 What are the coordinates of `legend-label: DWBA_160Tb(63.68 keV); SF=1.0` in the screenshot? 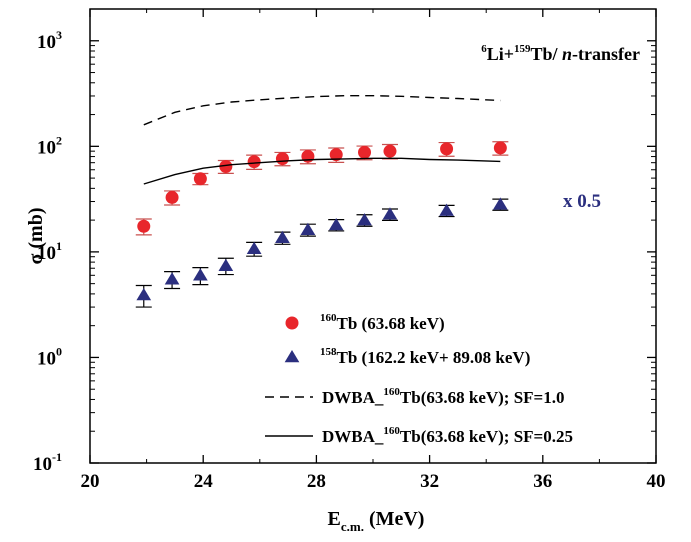 It's located at (443, 396).